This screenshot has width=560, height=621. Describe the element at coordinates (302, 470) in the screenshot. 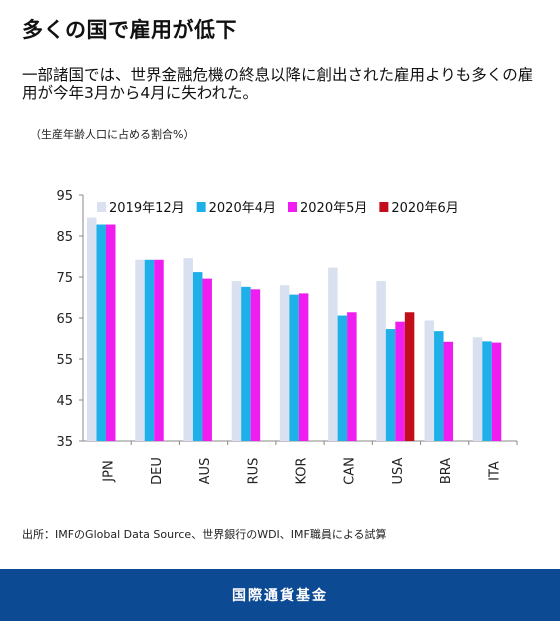

I see `x-tick-label: KOR` at that location.